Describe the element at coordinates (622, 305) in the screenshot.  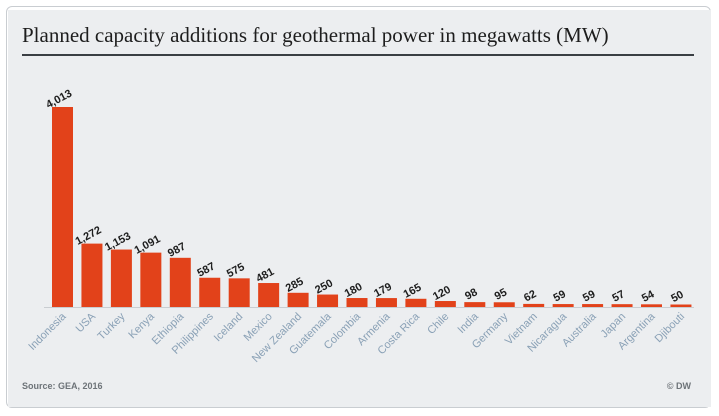
I see `bar-japan` at that location.